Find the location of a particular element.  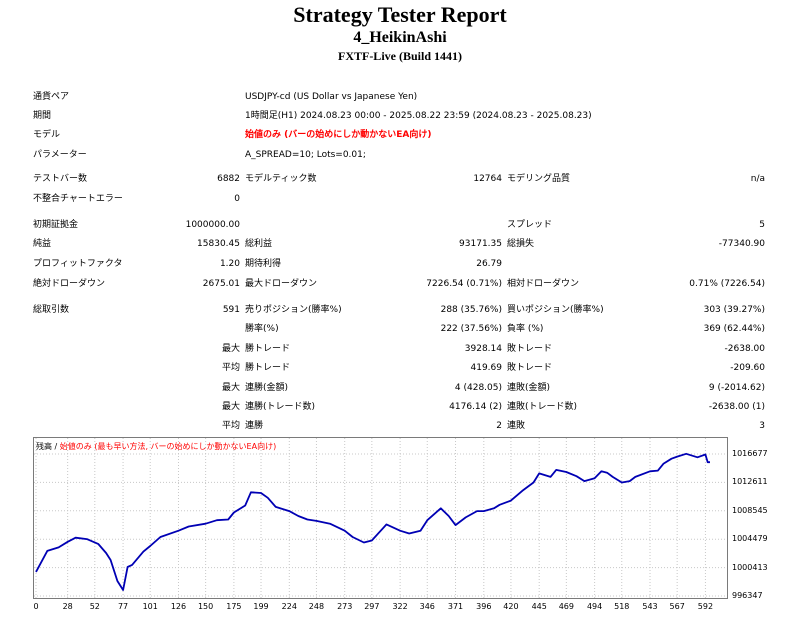

net-profit-label: 純益 is located at coordinates (42, 244).